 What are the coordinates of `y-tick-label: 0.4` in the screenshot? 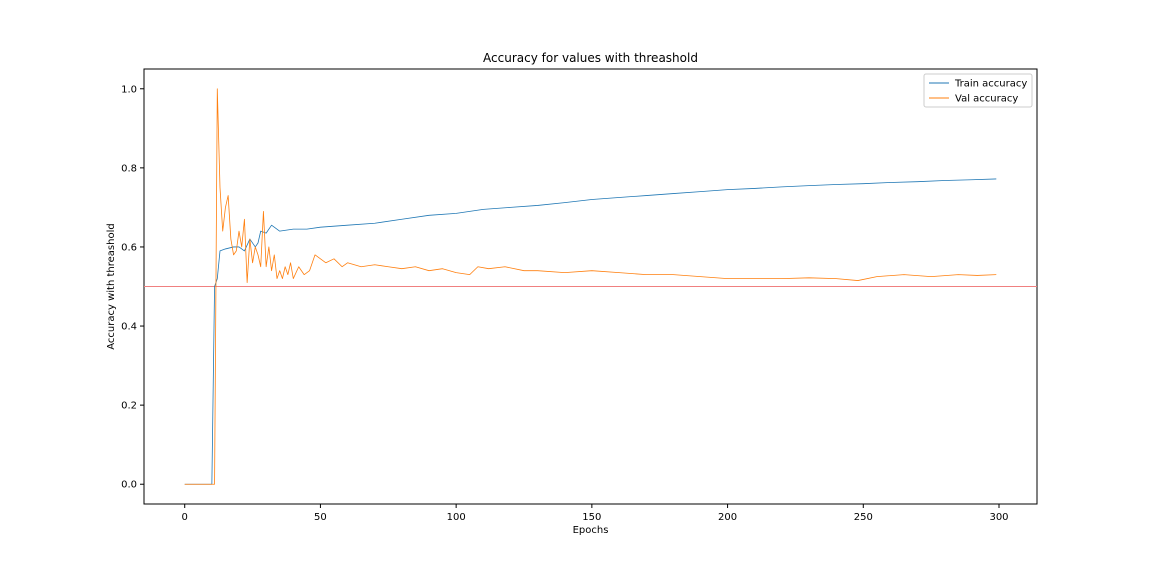 It's located at (129, 327).